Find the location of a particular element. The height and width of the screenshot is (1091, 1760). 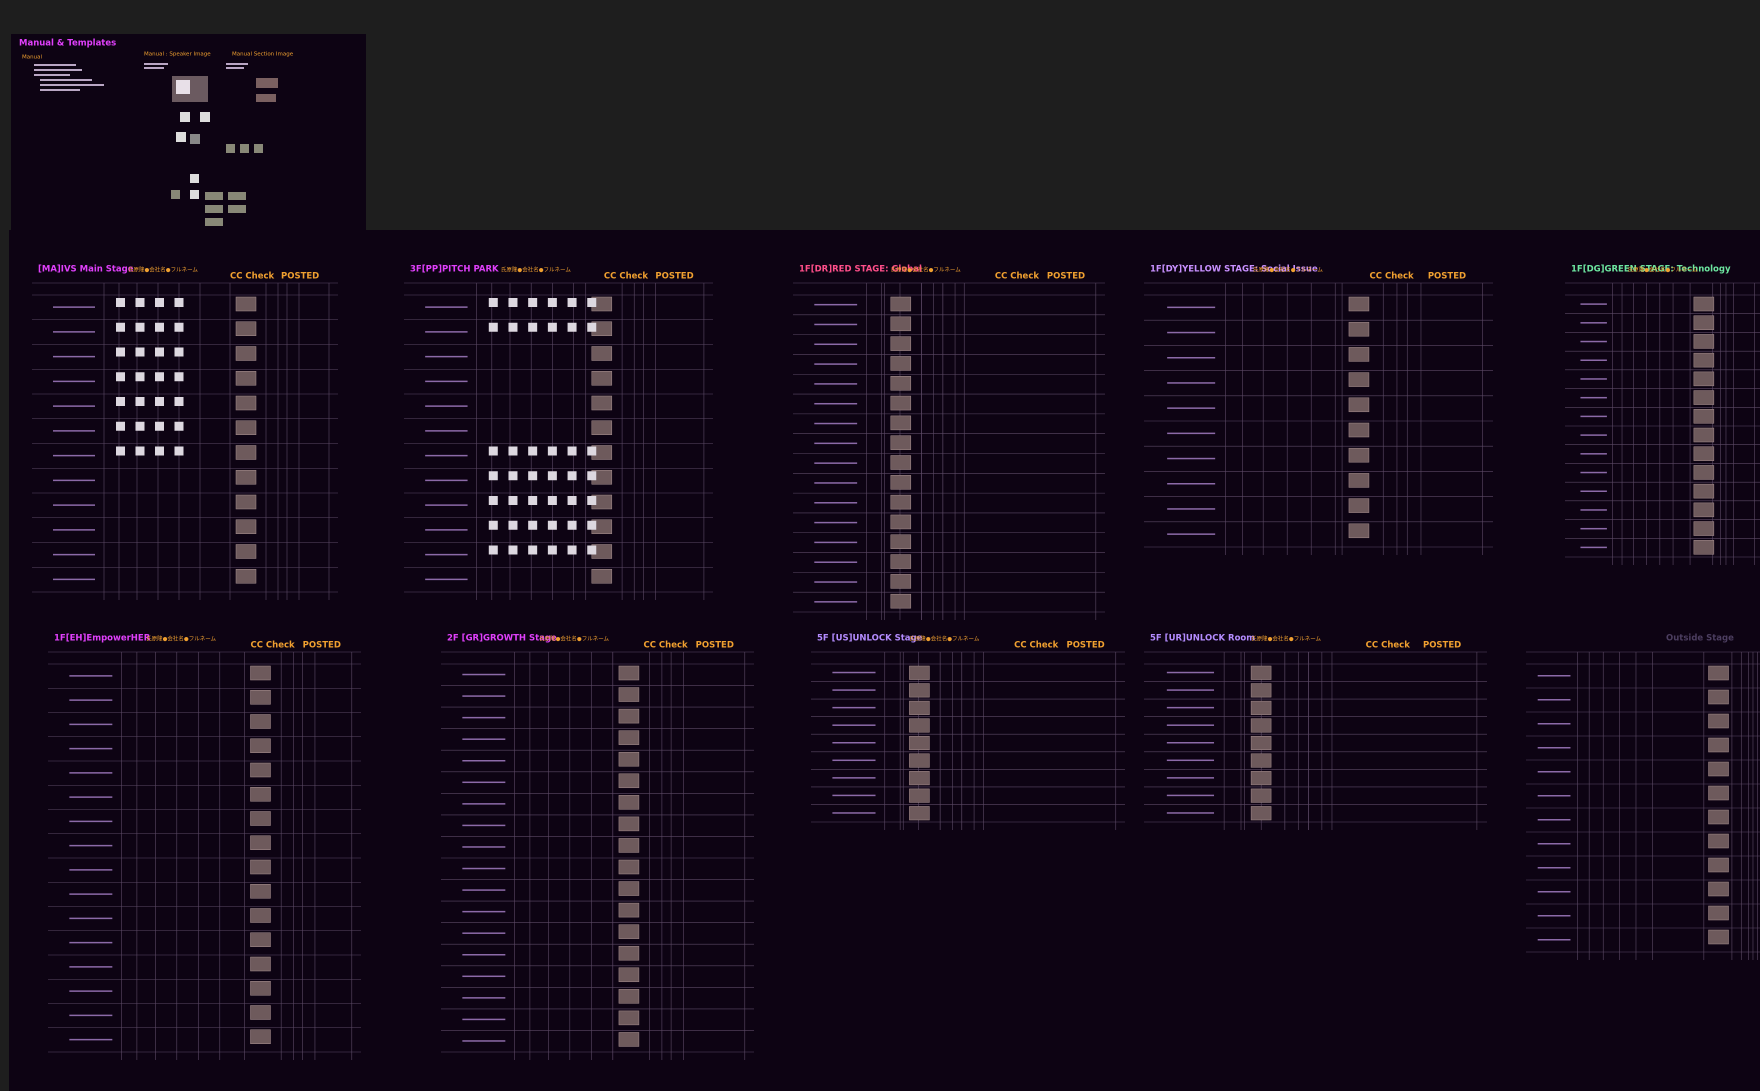

manual-title: Manual & Templates is located at coordinates (67, 44).